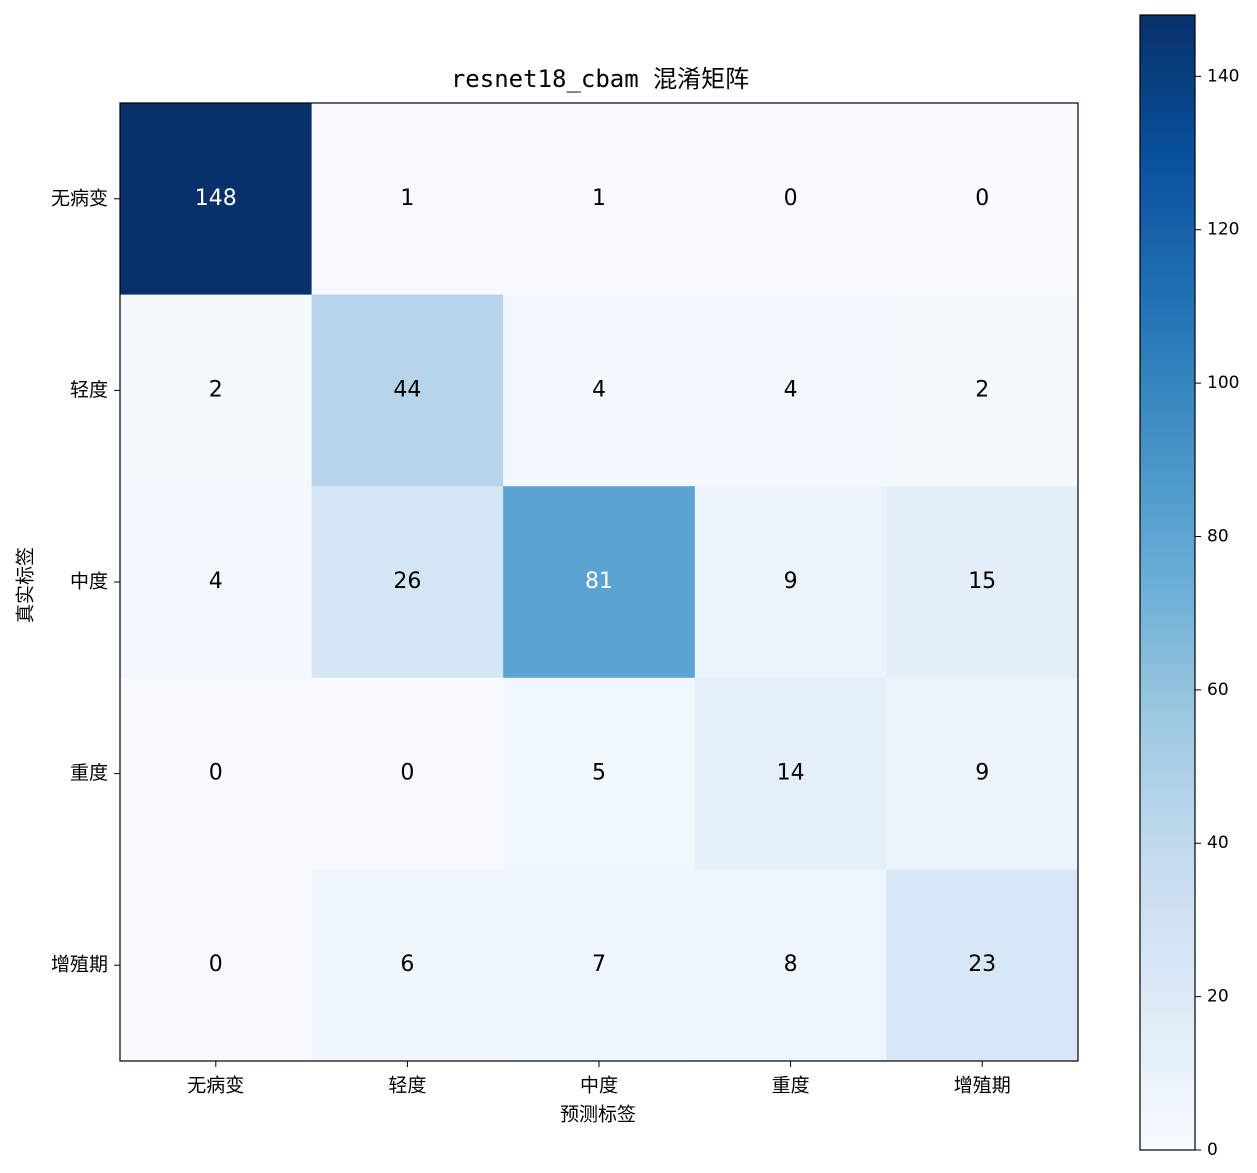 This screenshot has height=1173, width=1257. I want to click on x-axis-label: 预测标签, so click(598, 1115).